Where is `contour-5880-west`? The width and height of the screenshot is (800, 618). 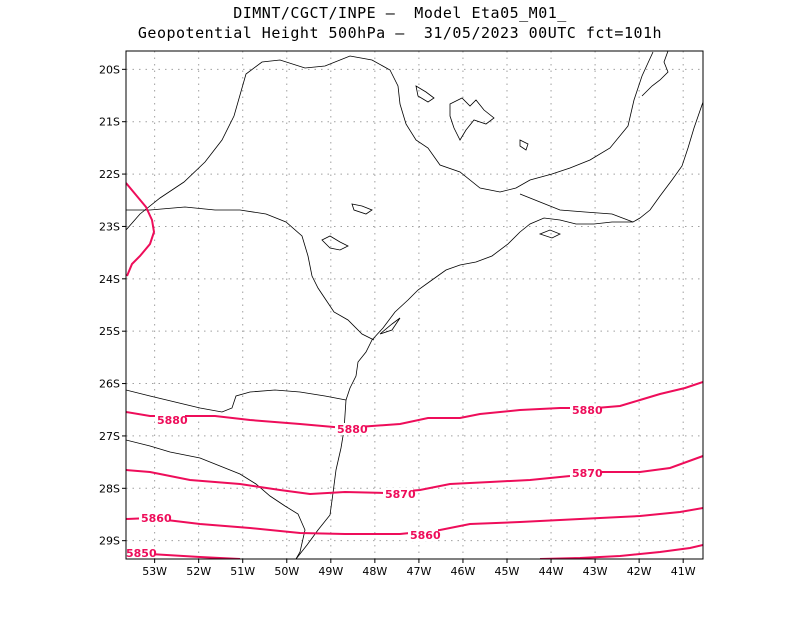 contour-5880-west is located at coordinates (141, 229).